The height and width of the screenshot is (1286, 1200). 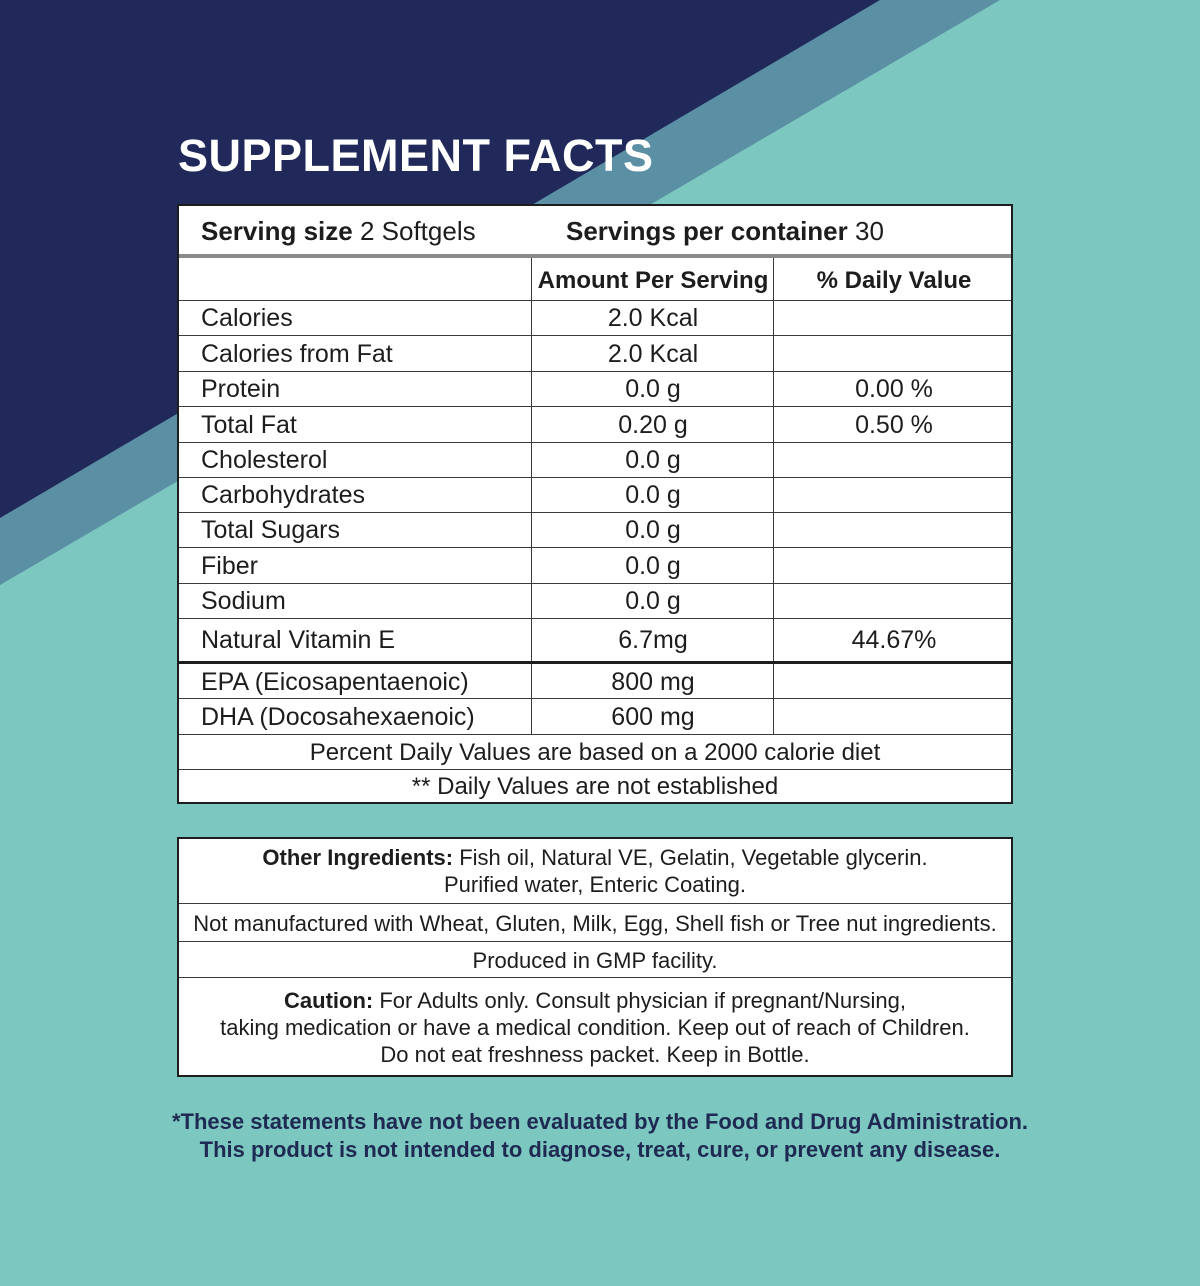 I want to click on table-row: DHA (Docosahexaenoic) 600 mg, so click(x=595, y=716).